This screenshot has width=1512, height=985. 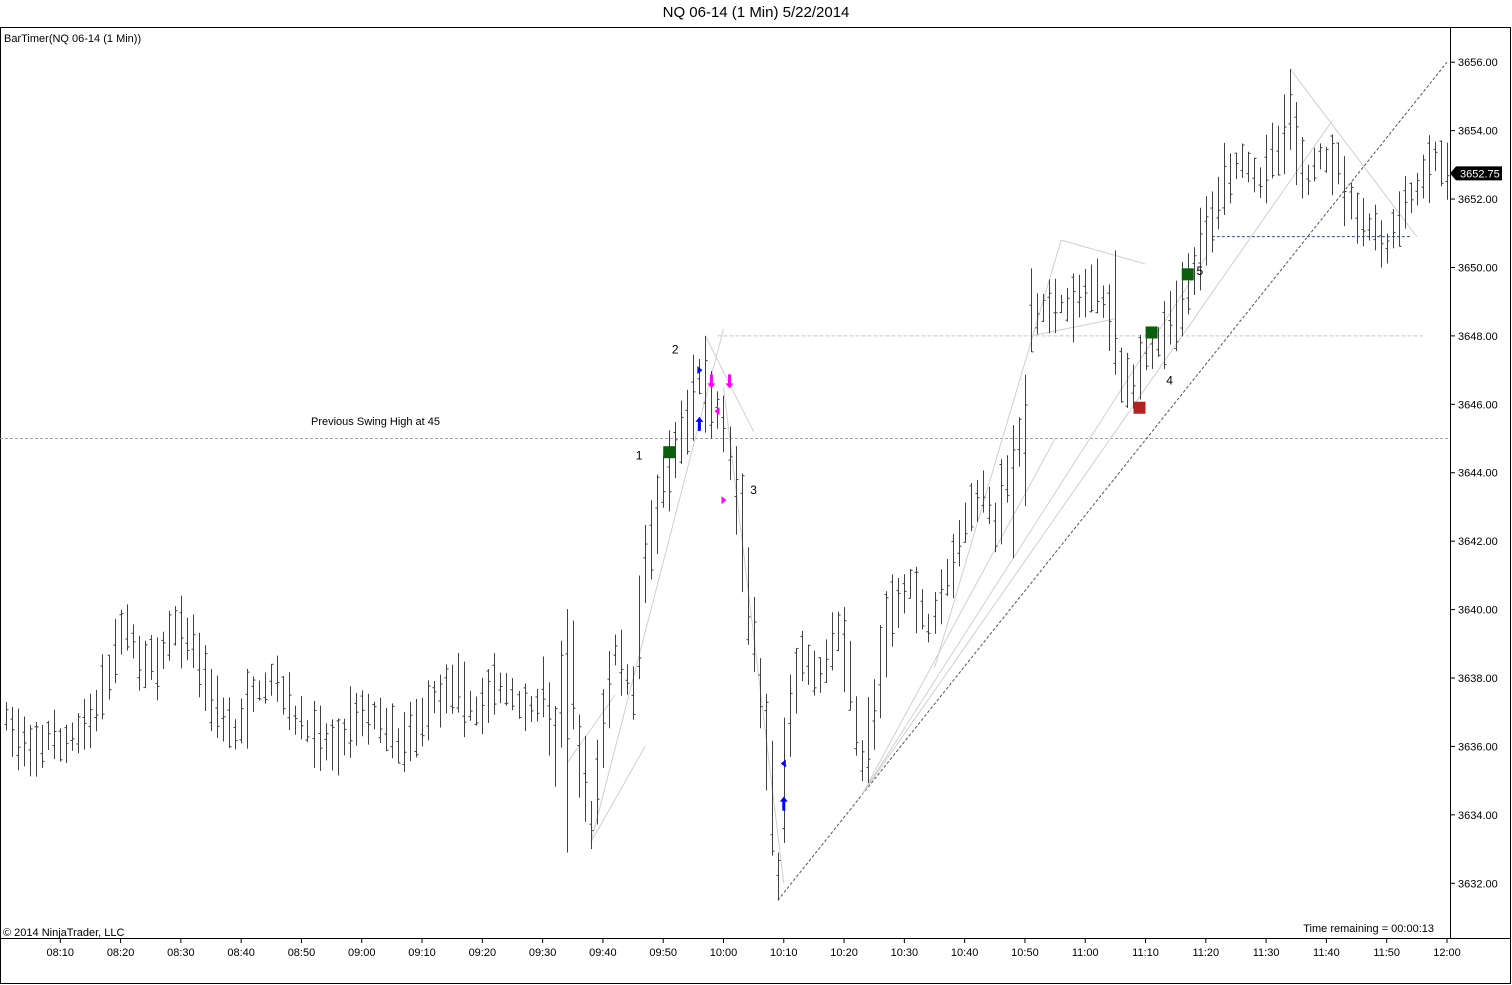 What do you see at coordinates (375, 422) in the screenshot?
I see `swing-high-annotation: Previous Swing High at 45` at bounding box center [375, 422].